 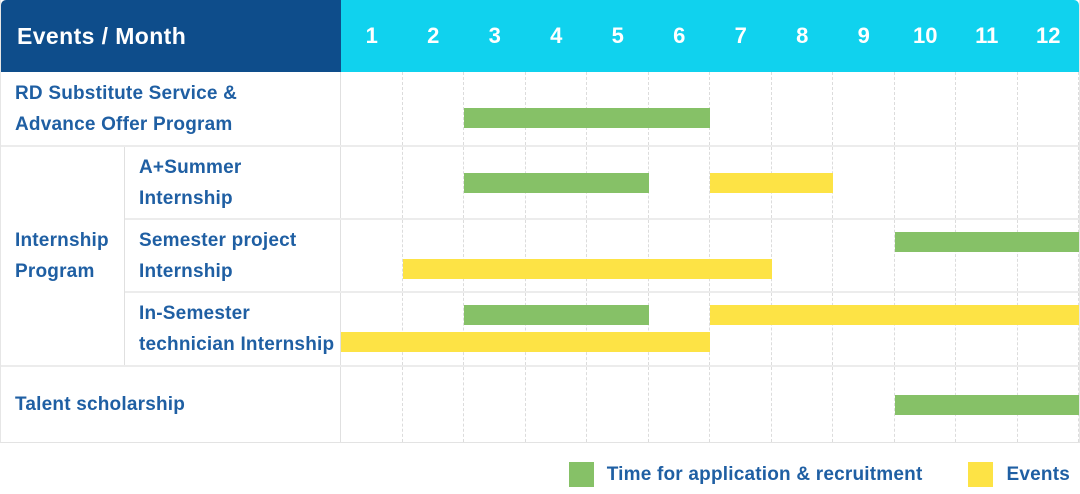 What do you see at coordinates (556, 35) in the screenshot?
I see `month-header-cell: 4` at bounding box center [556, 35].